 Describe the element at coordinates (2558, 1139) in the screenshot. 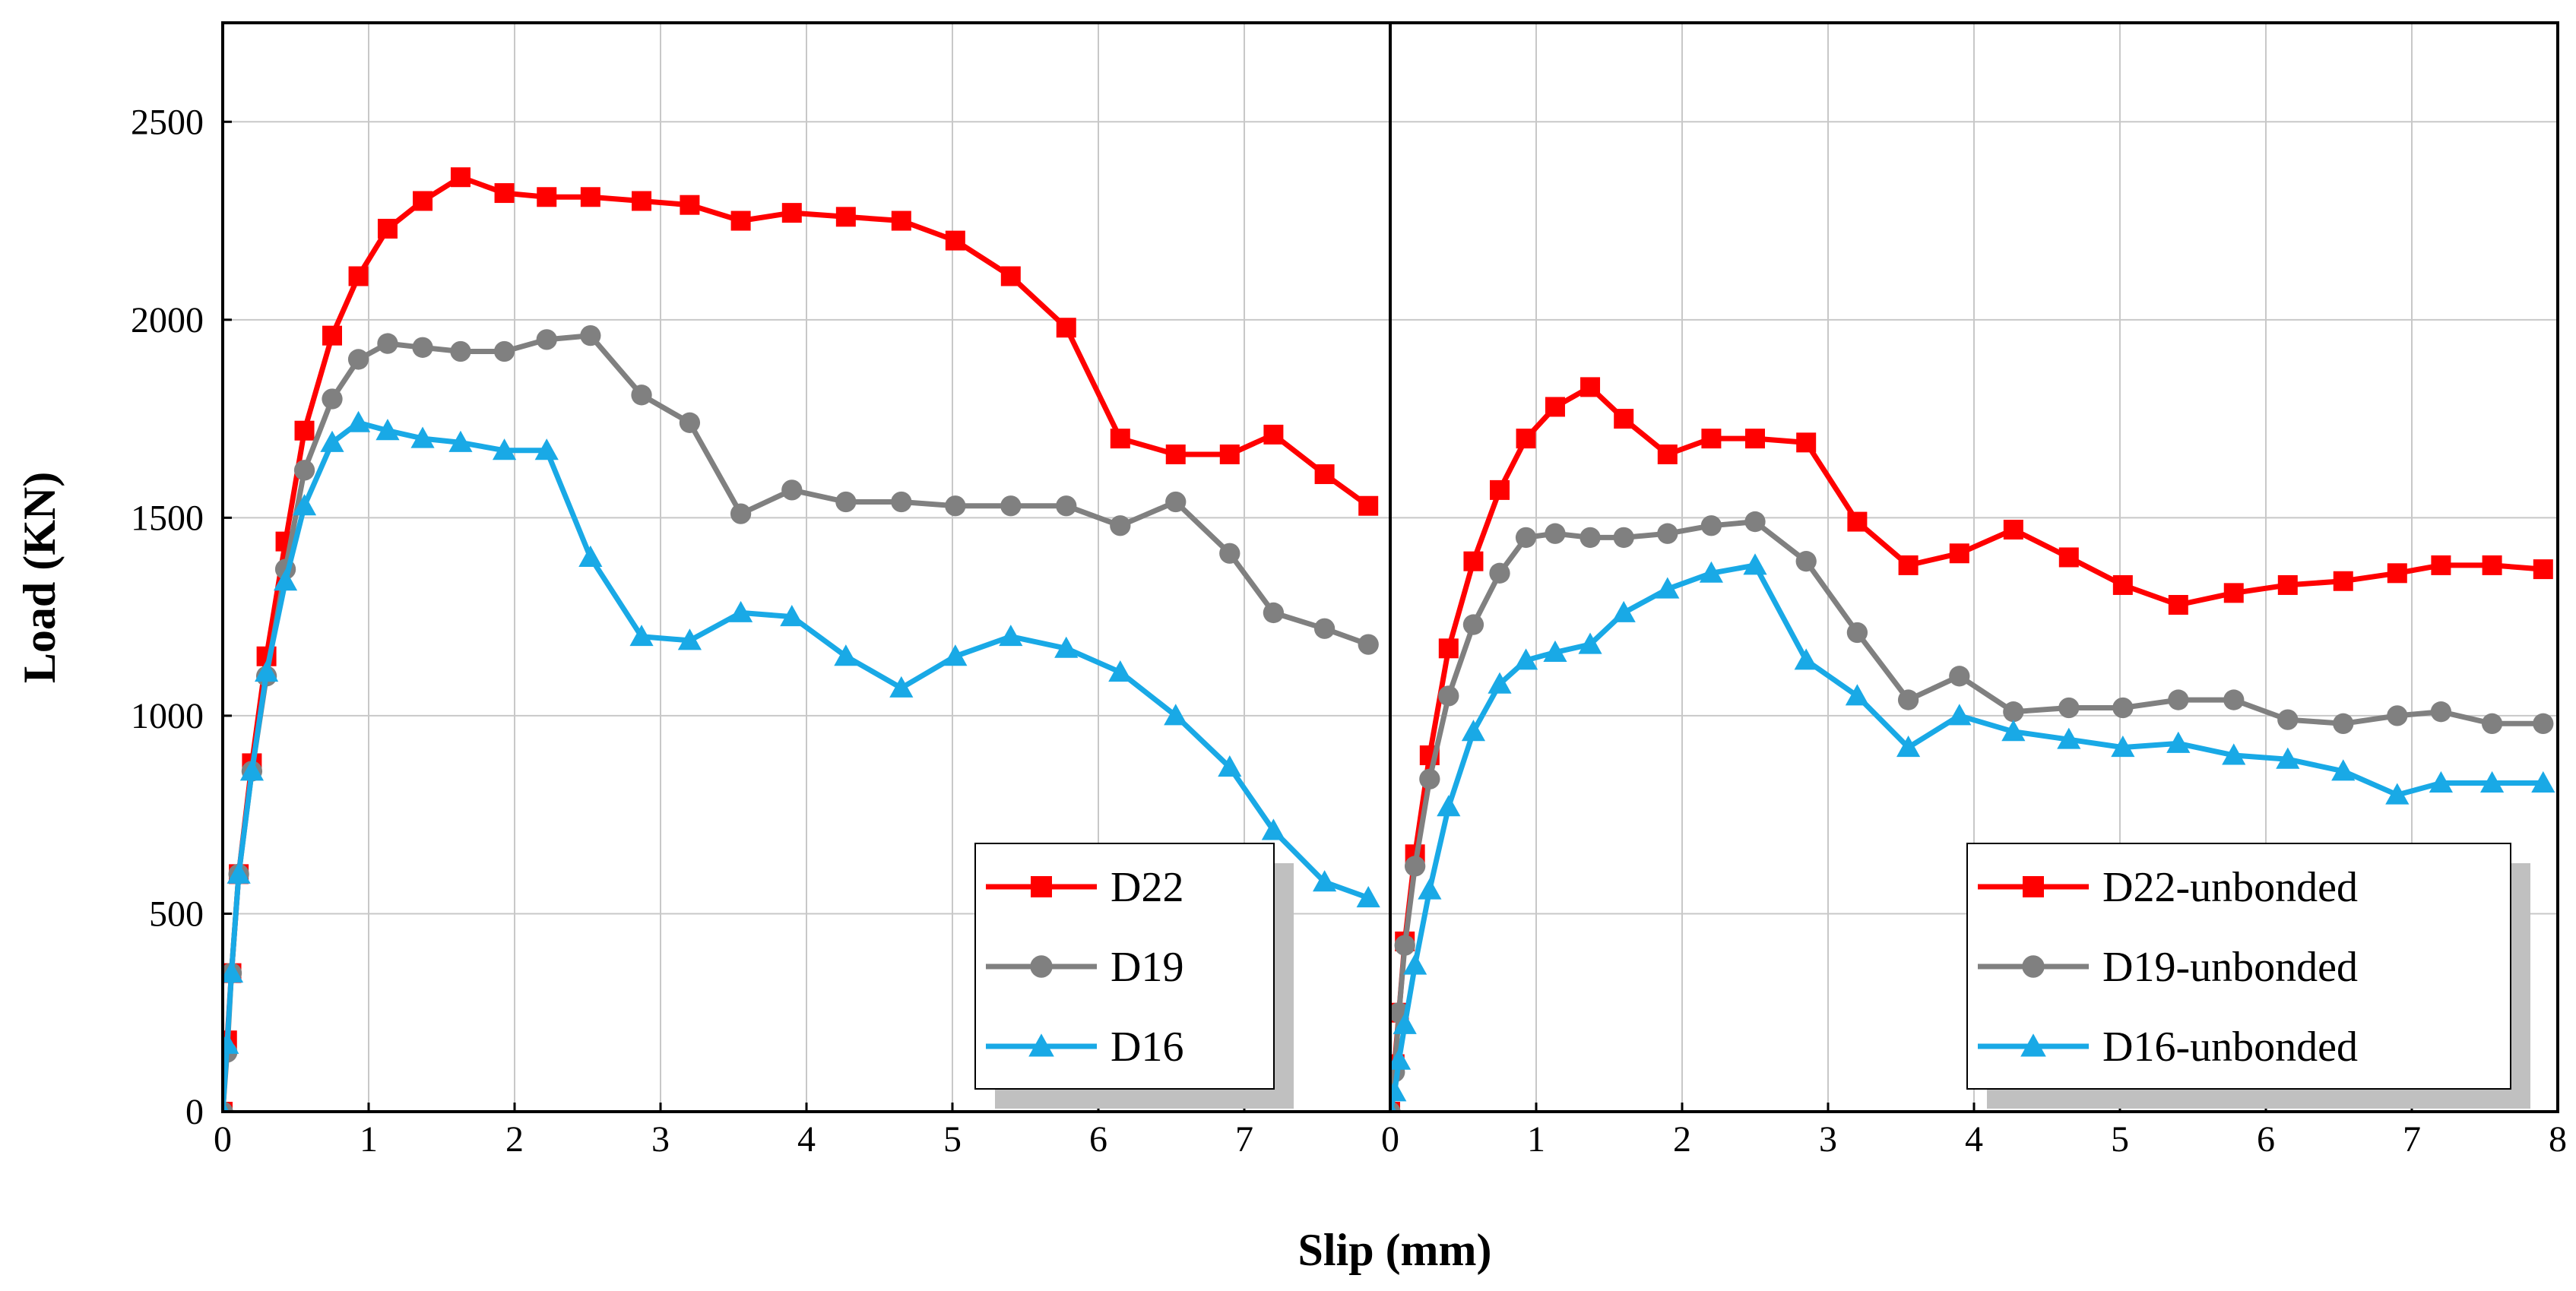

I see `x-tick-label: 8` at that location.